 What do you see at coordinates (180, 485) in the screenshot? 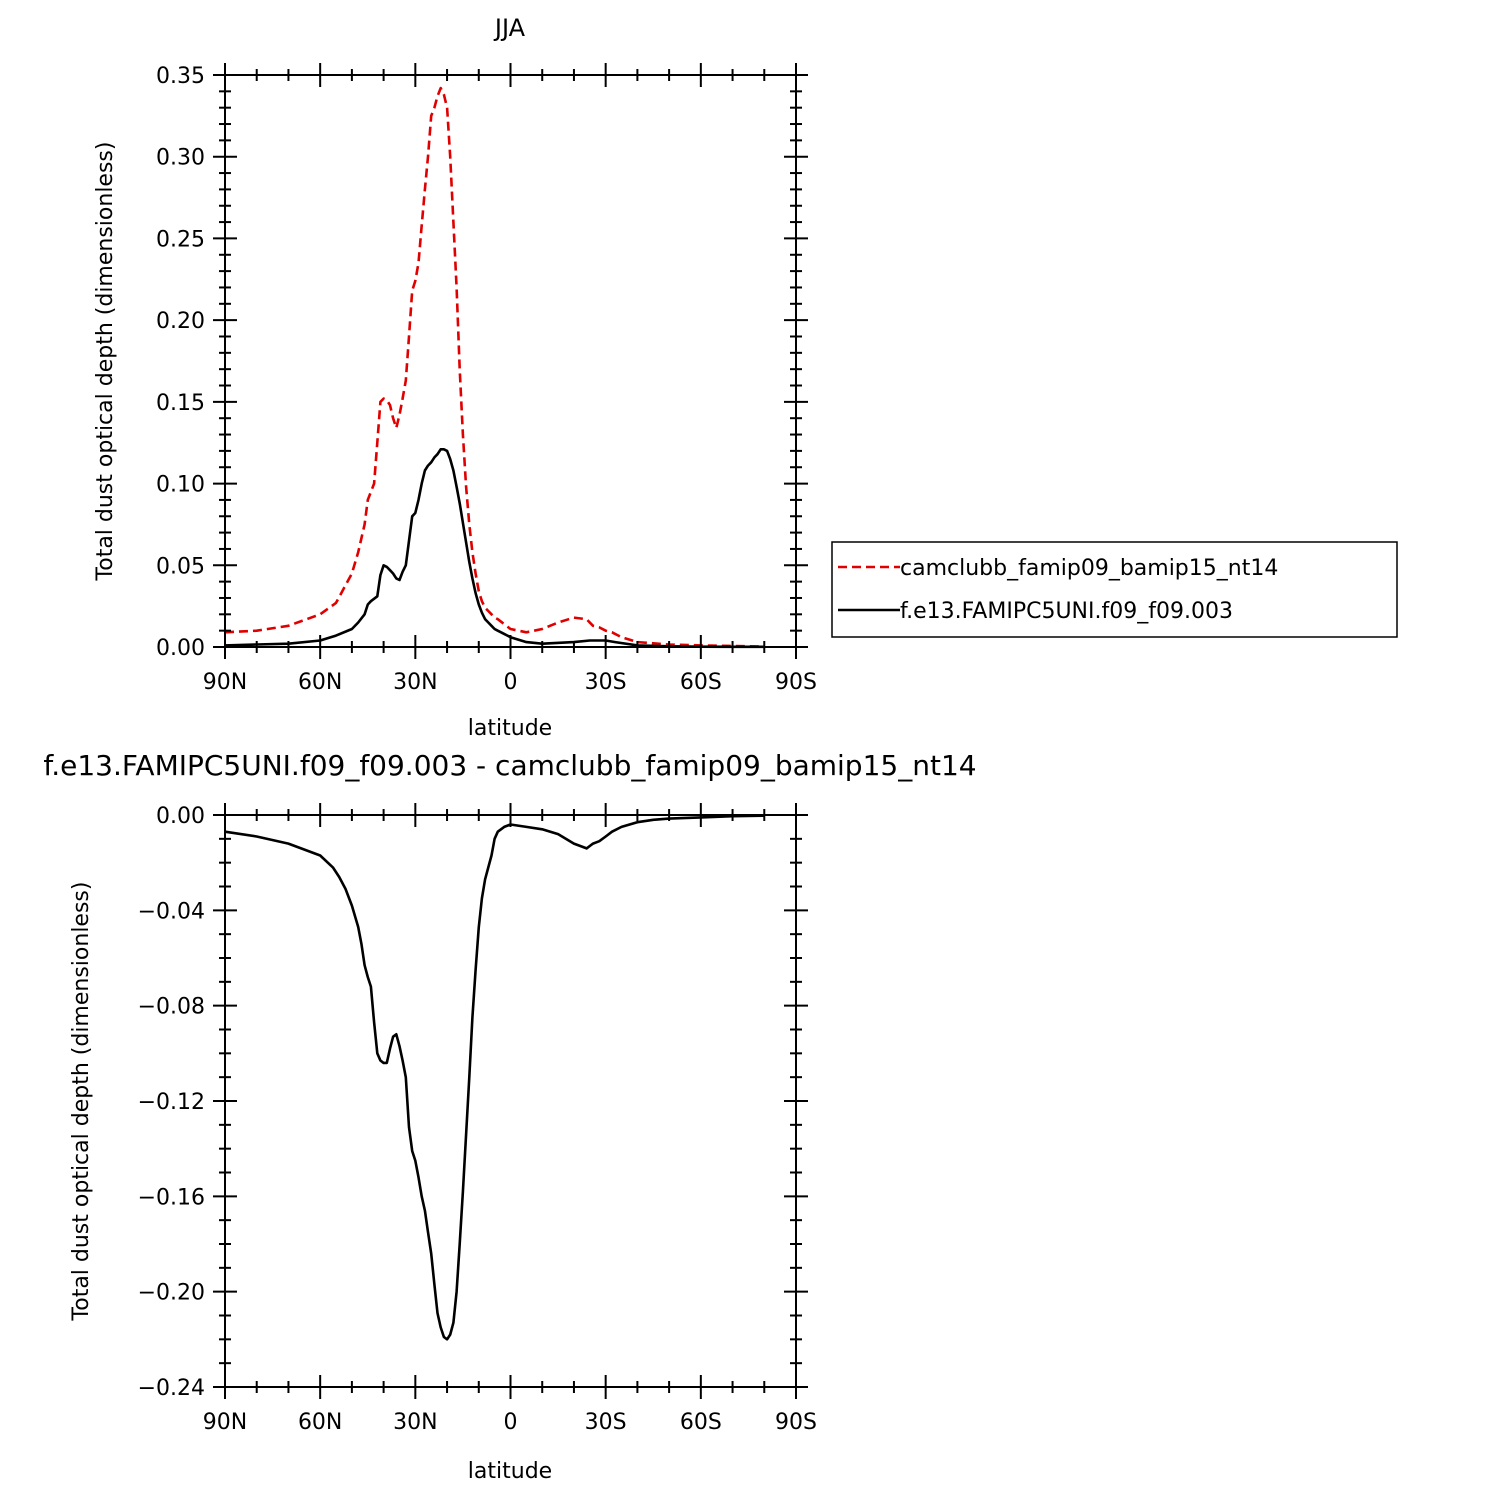
I see `y-tick-label: 0.10` at bounding box center [180, 485].